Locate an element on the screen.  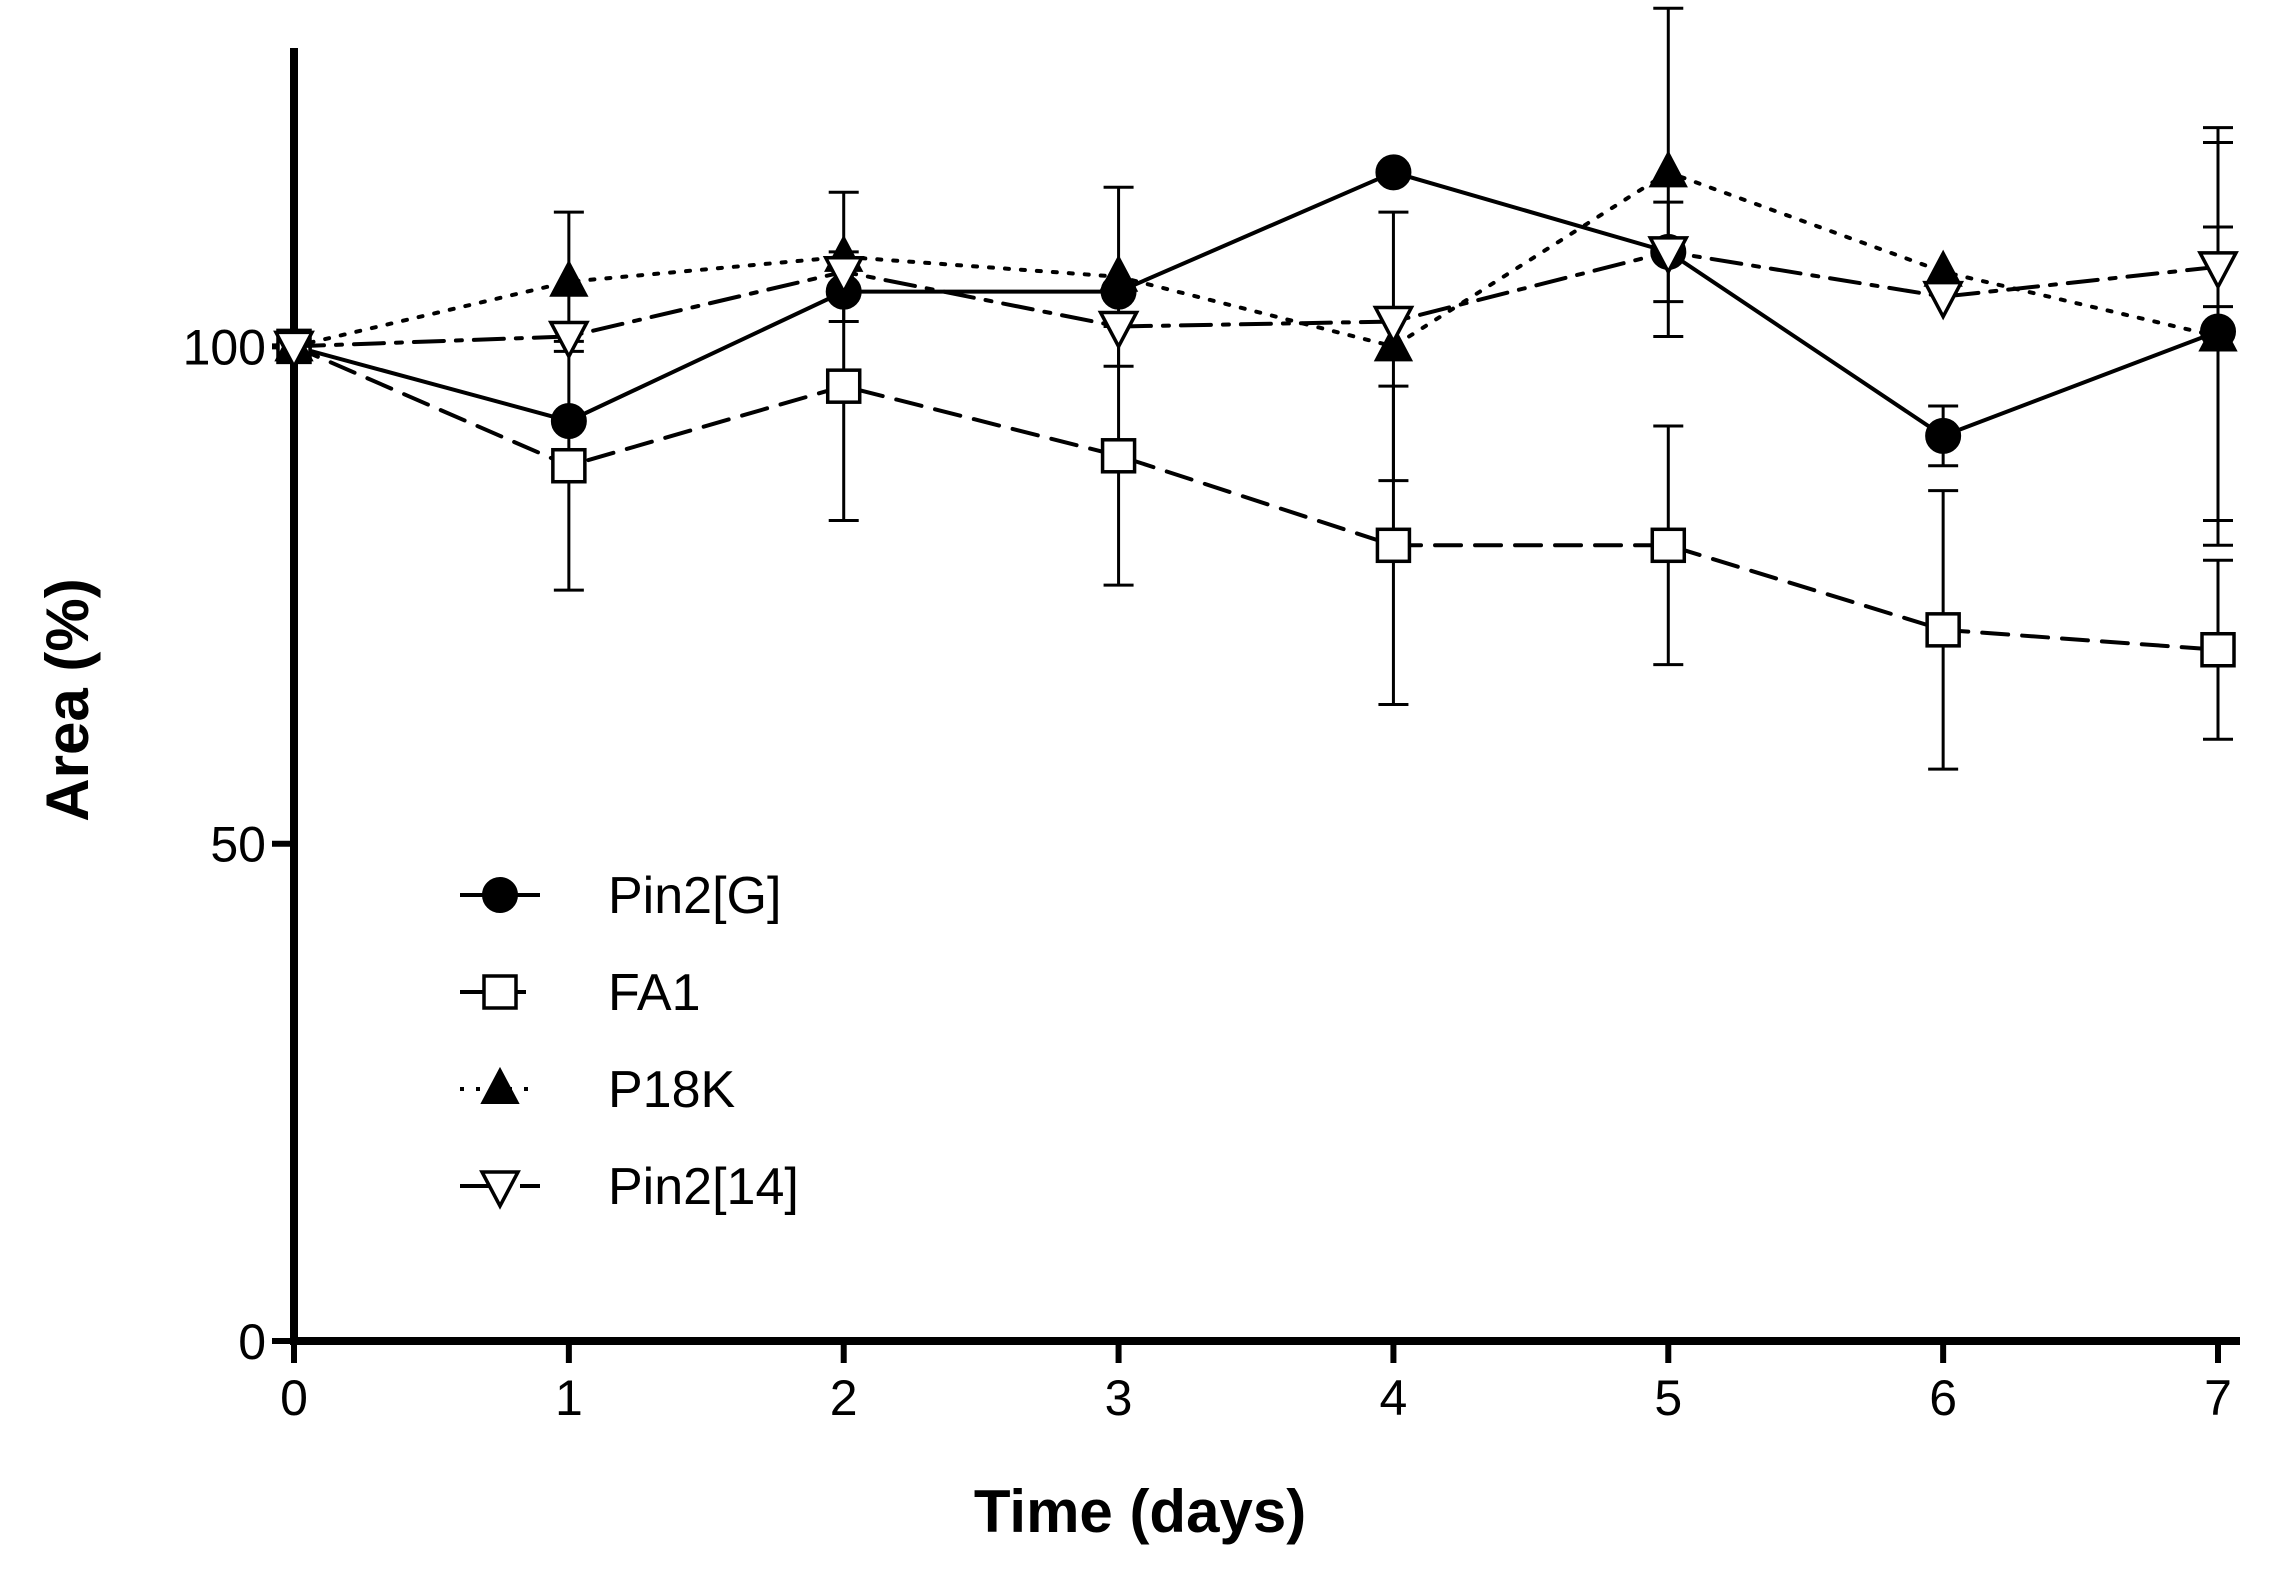
x-tick-label: 7 is located at coordinates (2218, 1398).